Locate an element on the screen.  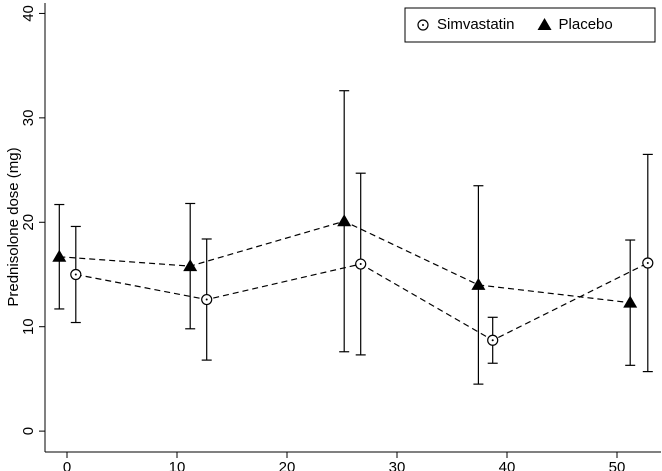
y-tick-label: 40 is located at coordinates (28, 13).